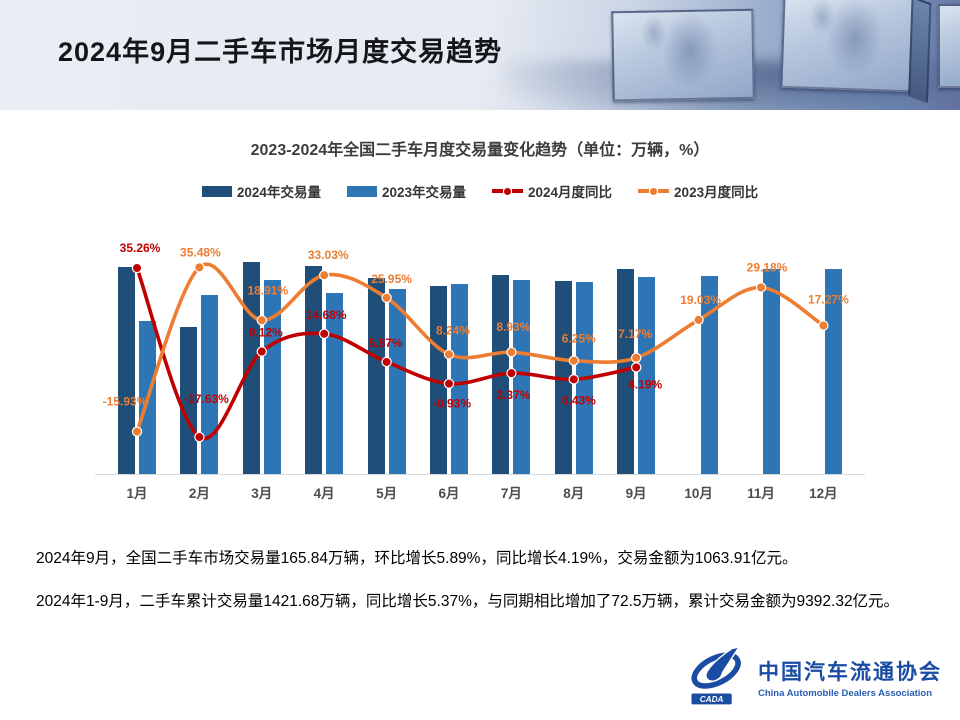 This screenshot has width=960, height=720. I want to click on x-axis-label: 4月, so click(324, 493).